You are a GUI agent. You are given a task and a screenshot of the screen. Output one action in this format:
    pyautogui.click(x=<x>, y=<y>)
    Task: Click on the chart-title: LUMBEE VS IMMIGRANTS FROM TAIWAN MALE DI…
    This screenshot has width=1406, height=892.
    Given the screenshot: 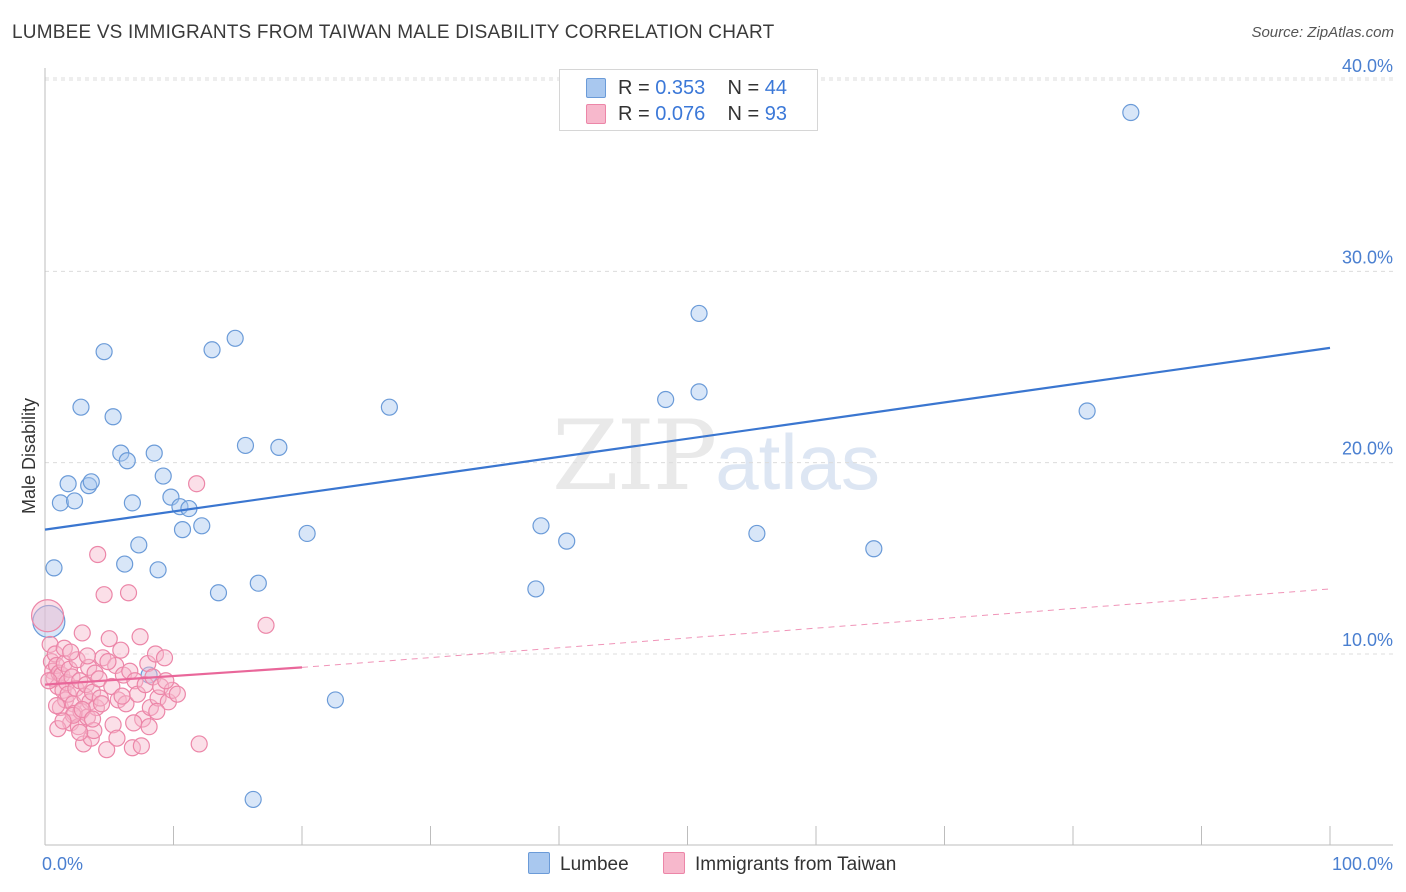 What is the action you would take?
    pyautogui.click(x=393, y=32)
    